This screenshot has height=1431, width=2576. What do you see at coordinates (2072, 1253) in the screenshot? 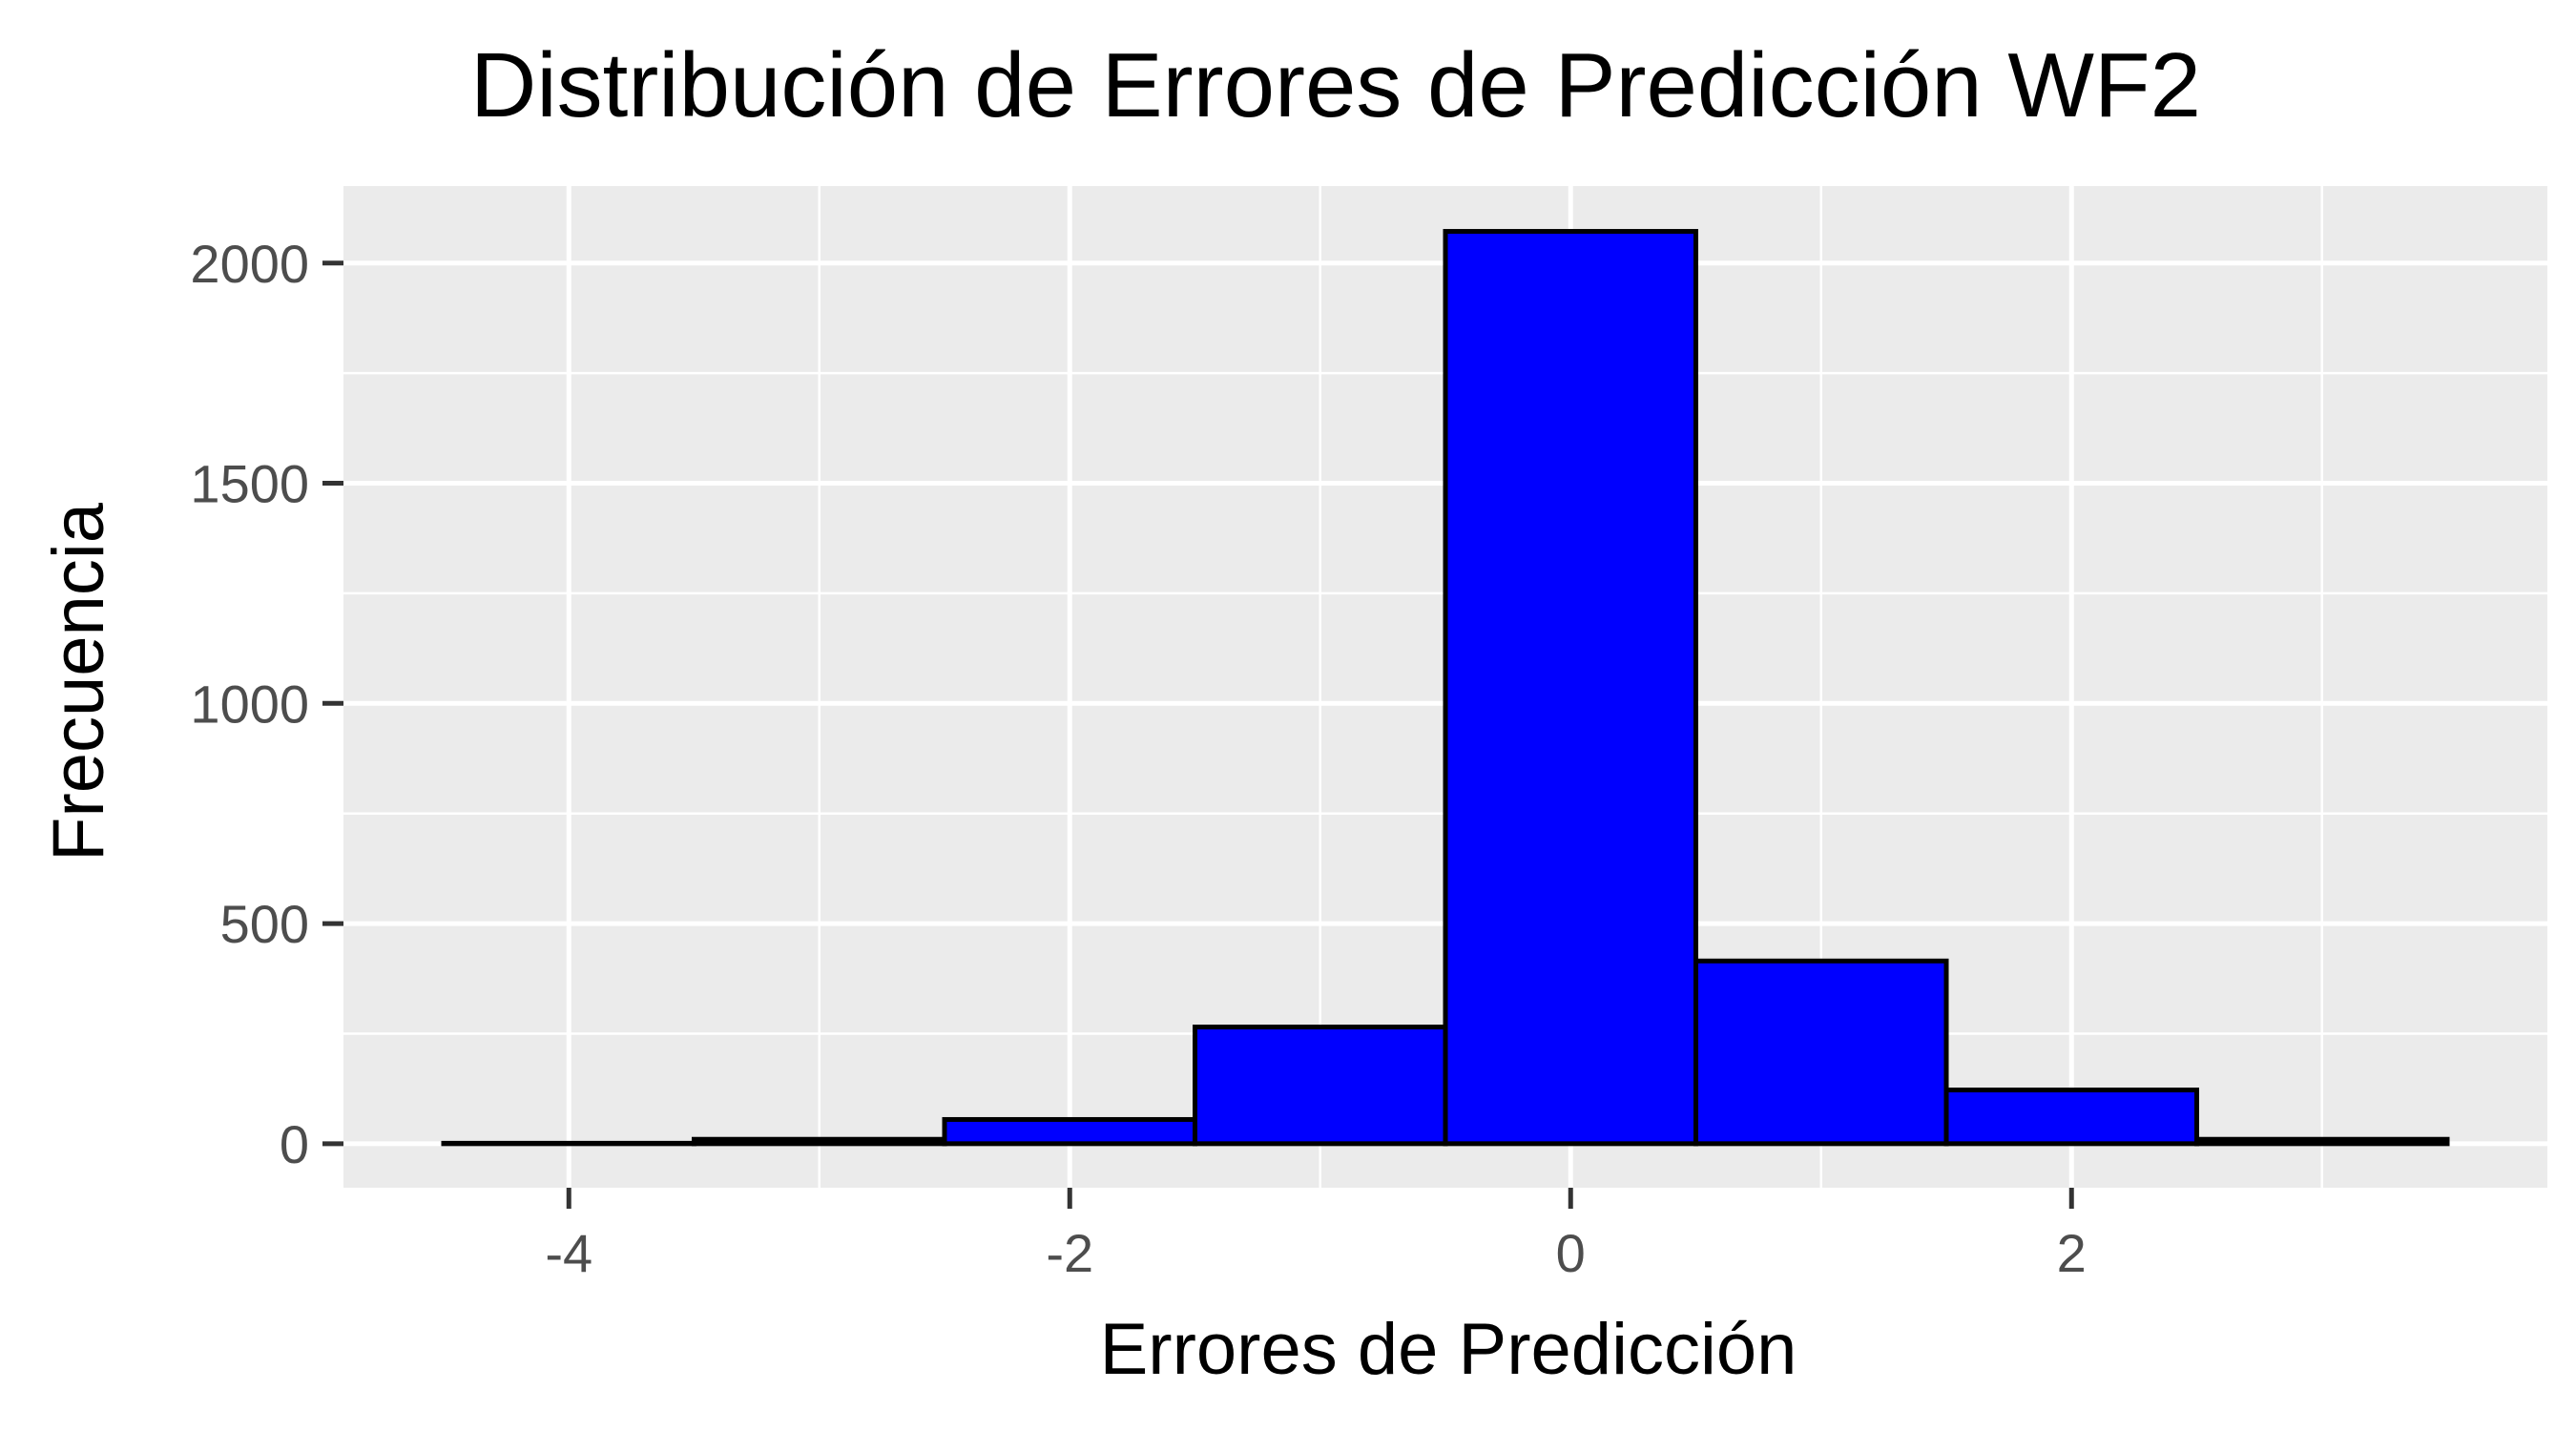
I see `x-tick-label: 2` at bounding box center [2072, 1253].